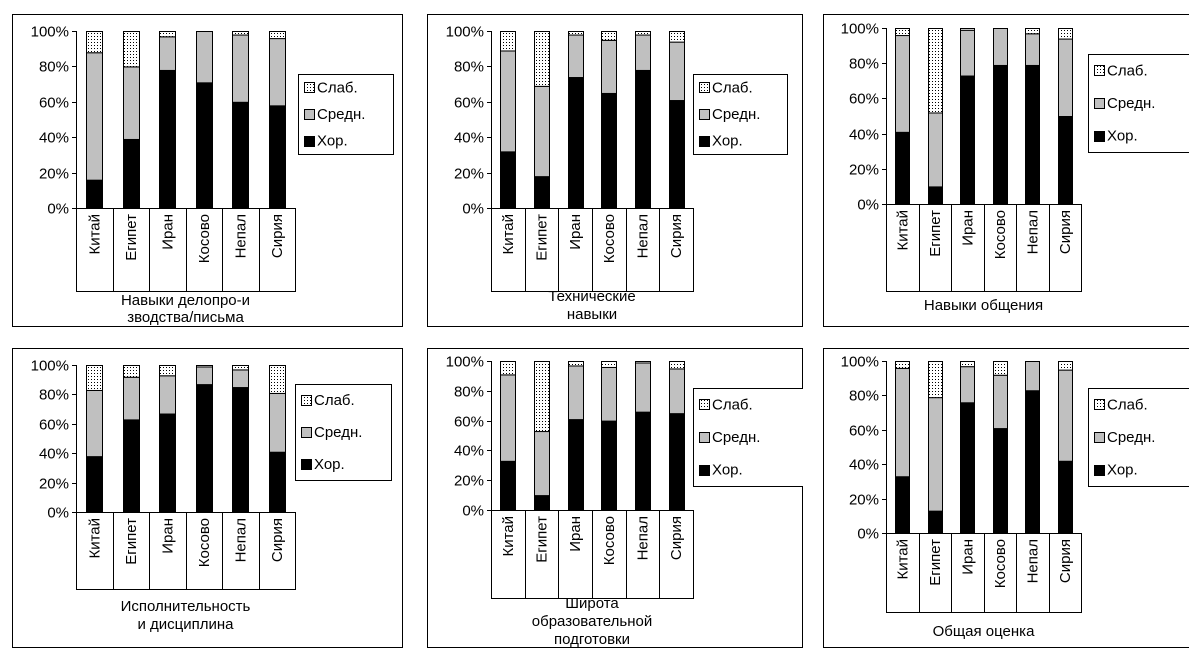 This screenshot has height=648, width=1189. I want to click on x-axis-title: Общая оценка, so click(984, 631).